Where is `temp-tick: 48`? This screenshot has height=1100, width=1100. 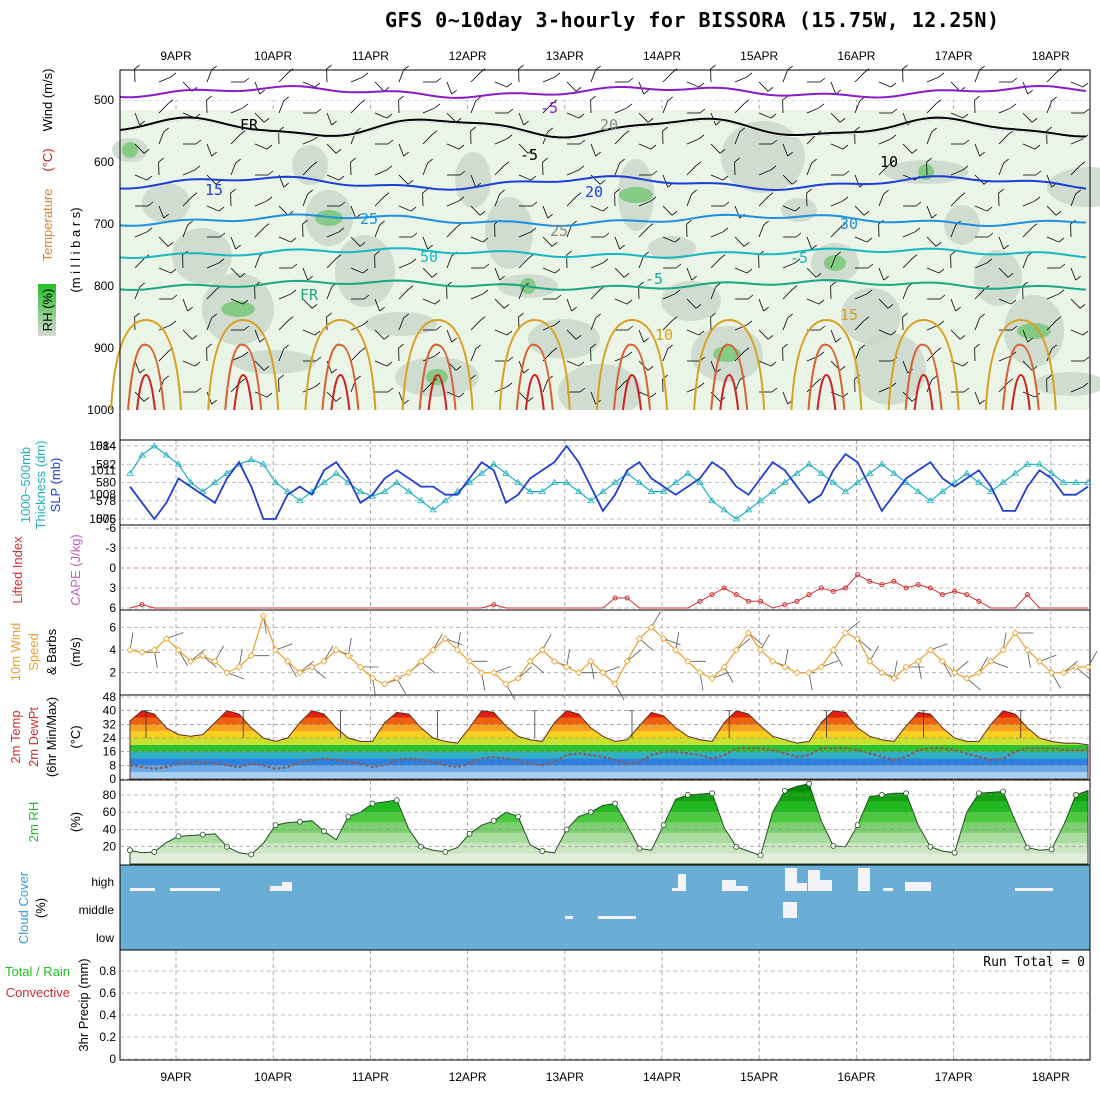 temp-tick: 48 is located at coordinates (110, 697).